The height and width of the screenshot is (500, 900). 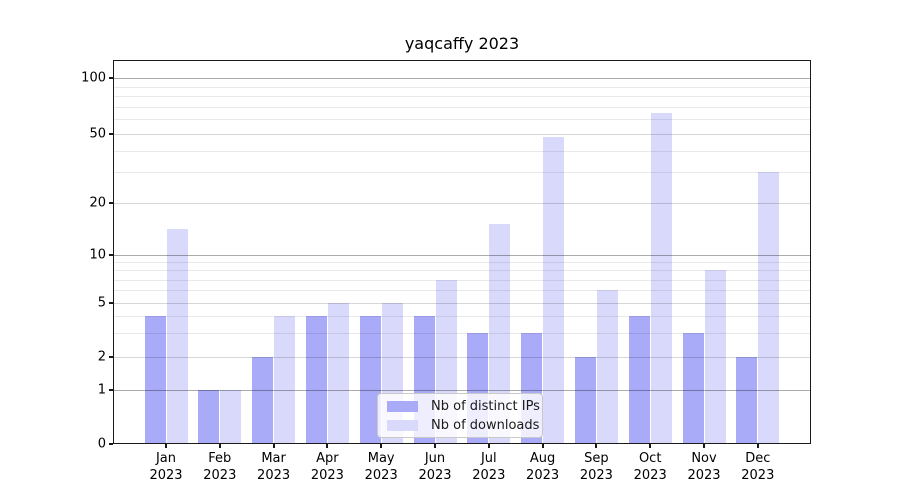 What do you see at coordinates (263, 400) in the screenshot?
I see `bar-distinct-ips-mar` at bounding box center [263, 400].